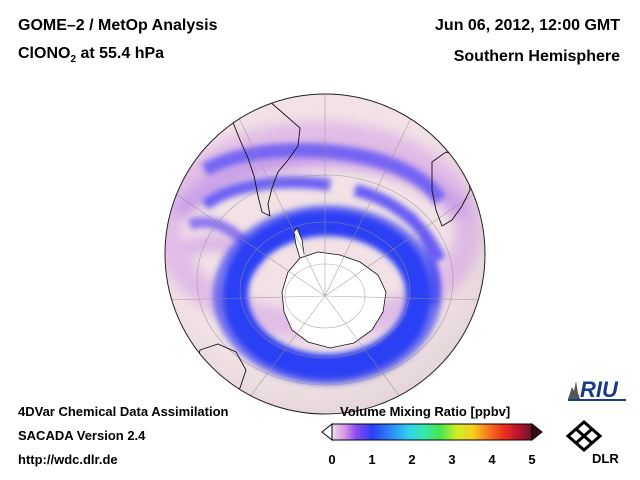 The height and width of the screenshot is (480, 640). I want to click on product-title: GOME–2 / MetOp Analysis, so click(118, 25).